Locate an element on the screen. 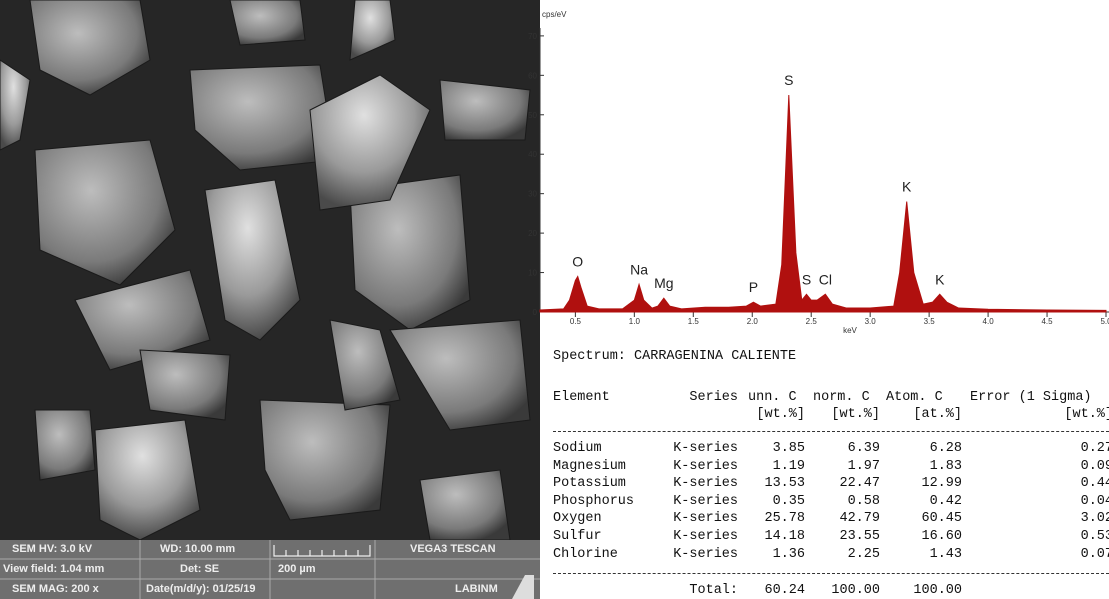  x-tick-label: 3.0 is located at coordinates (871, 321).